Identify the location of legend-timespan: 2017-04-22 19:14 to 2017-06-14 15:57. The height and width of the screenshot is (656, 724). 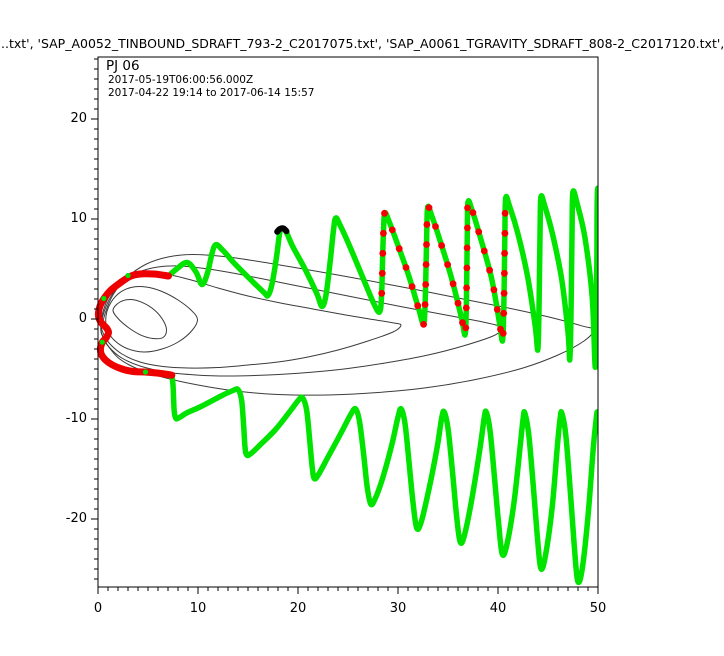
(211, 93).